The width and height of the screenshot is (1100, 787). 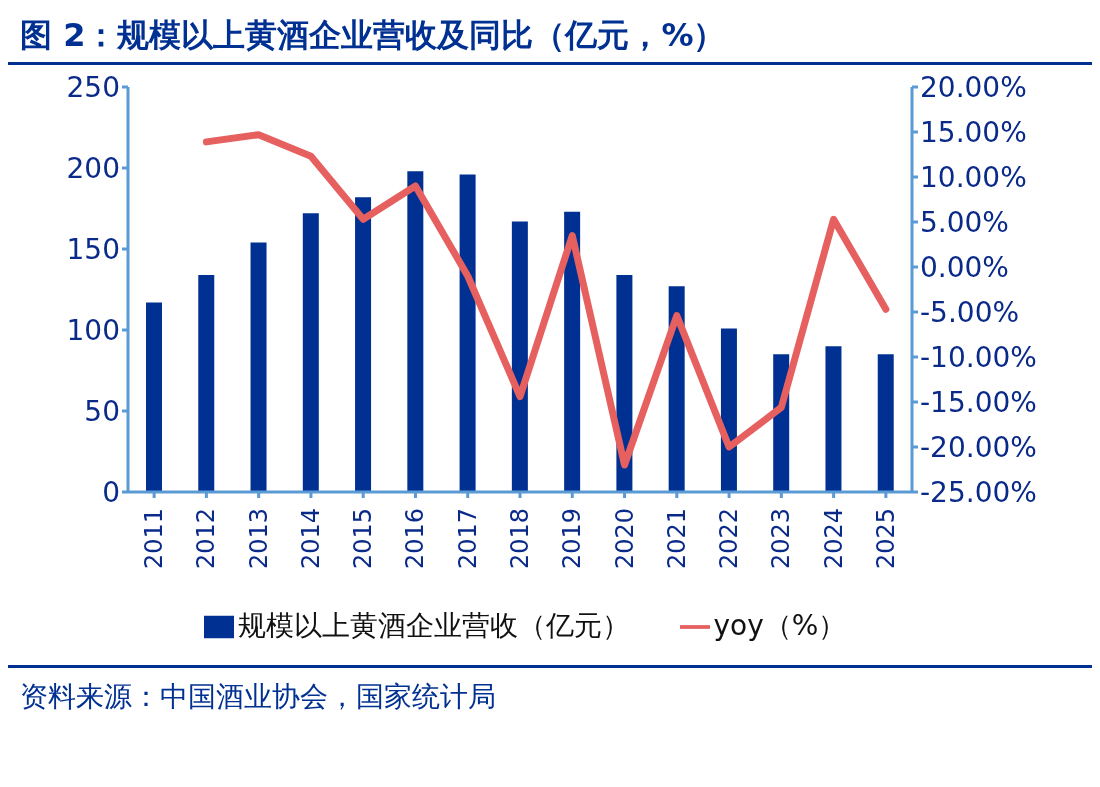 I want to click on x-tick-label: 2024, so click(x=833, y=539).